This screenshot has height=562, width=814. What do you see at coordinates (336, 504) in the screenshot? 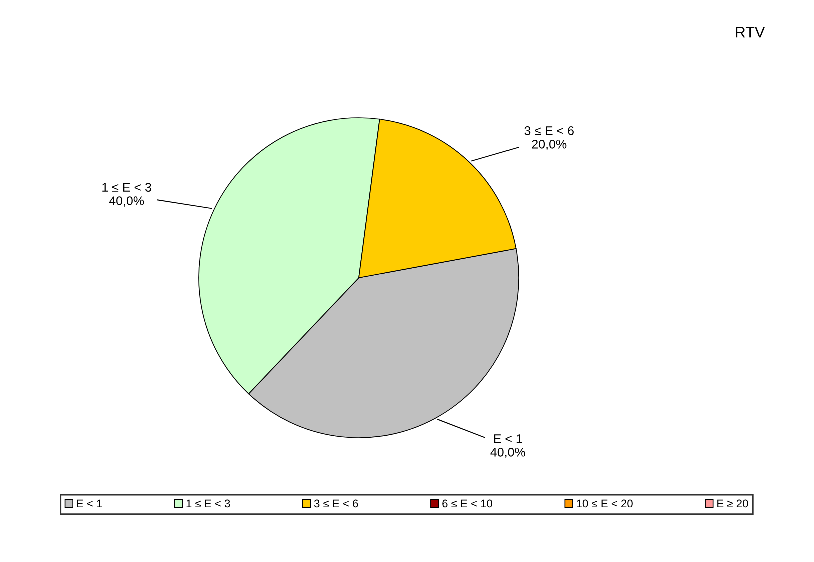
I see `legend-label: 3 ≤ E < 6` at bounding box center [336, 504].